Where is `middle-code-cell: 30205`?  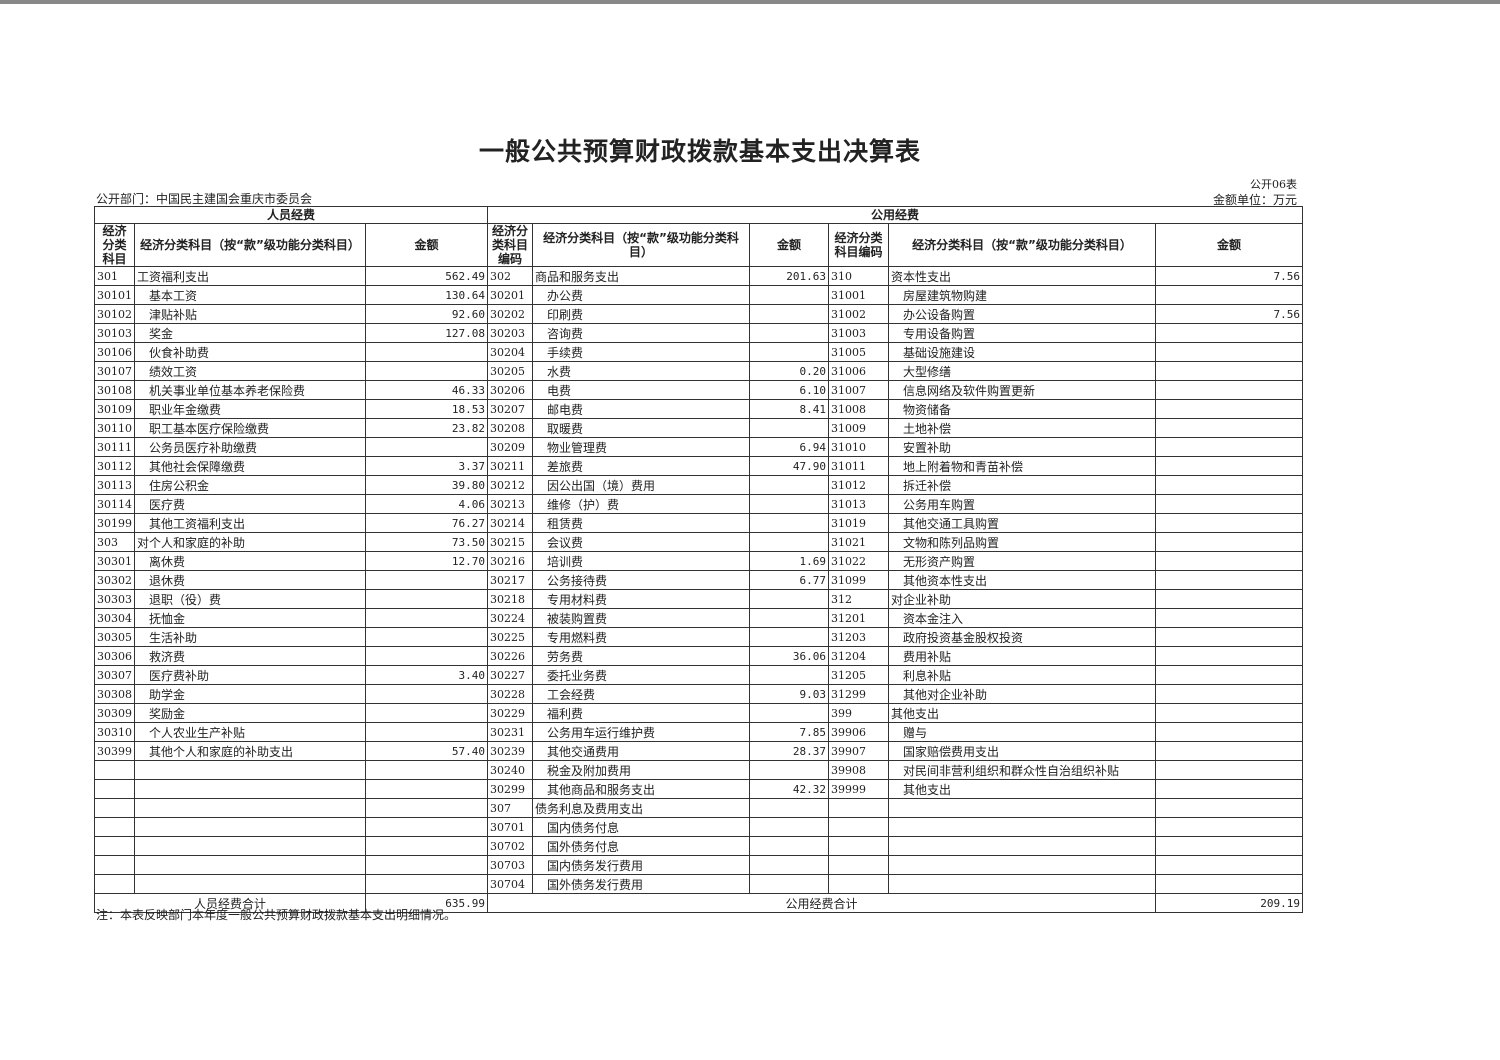
middle-code-cell: 30205 is located at coordinates (510, 371).